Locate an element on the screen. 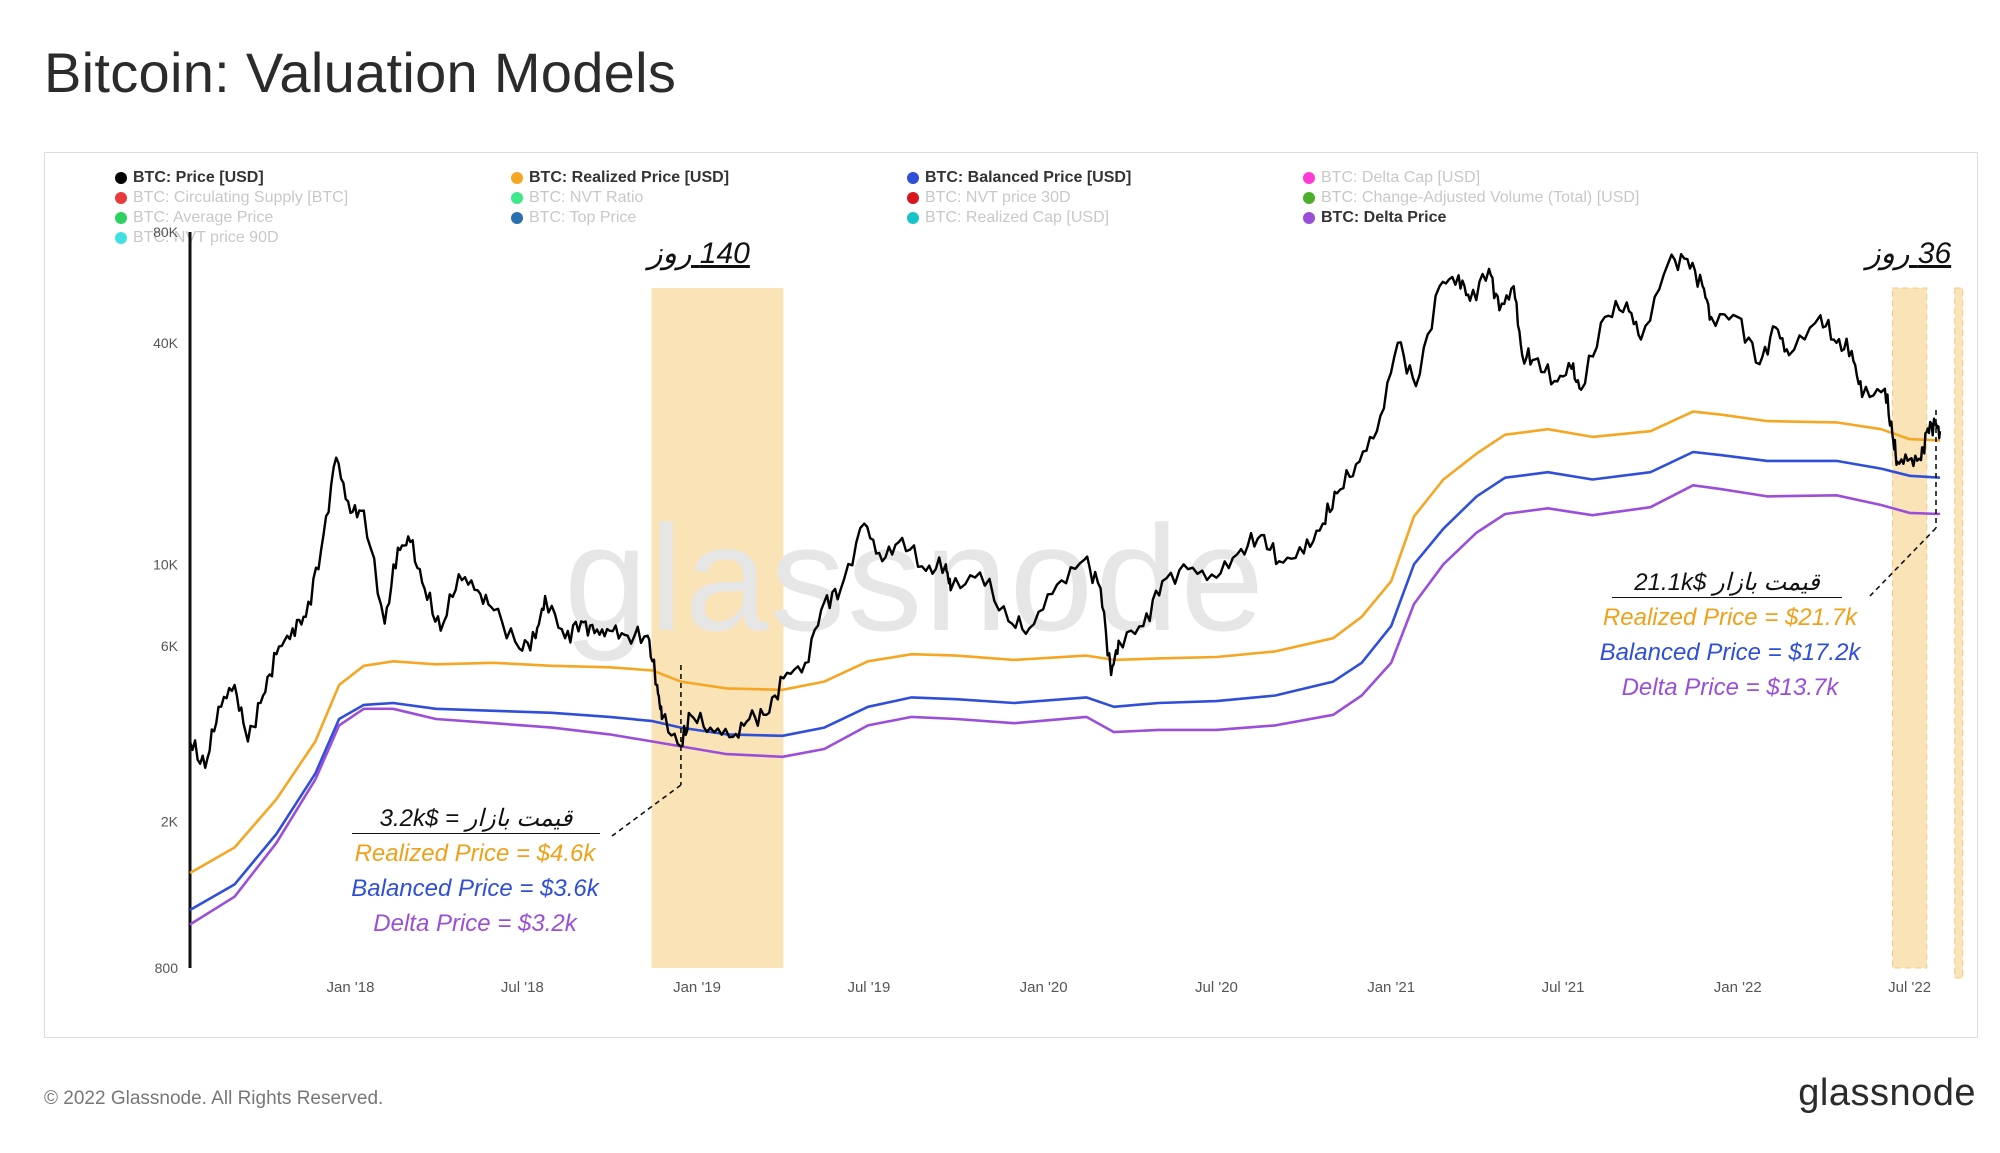 The image size is (2000, 1153). legend-item: BTC: NVT Ratio is located at coordinates (577, 198).